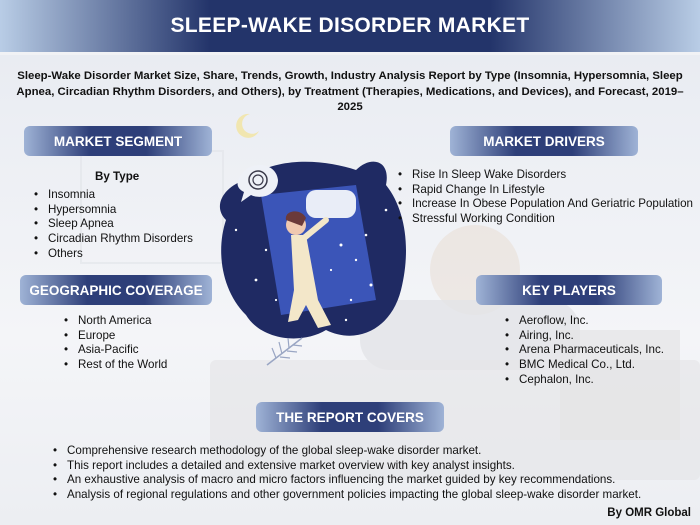 Image resolution: width=700 pixels, height=525 pixels. Describe the element at coordinates (350, 417) in the screenshot. I see `report-covers-heading: THE REPORT COVERS` at that location.